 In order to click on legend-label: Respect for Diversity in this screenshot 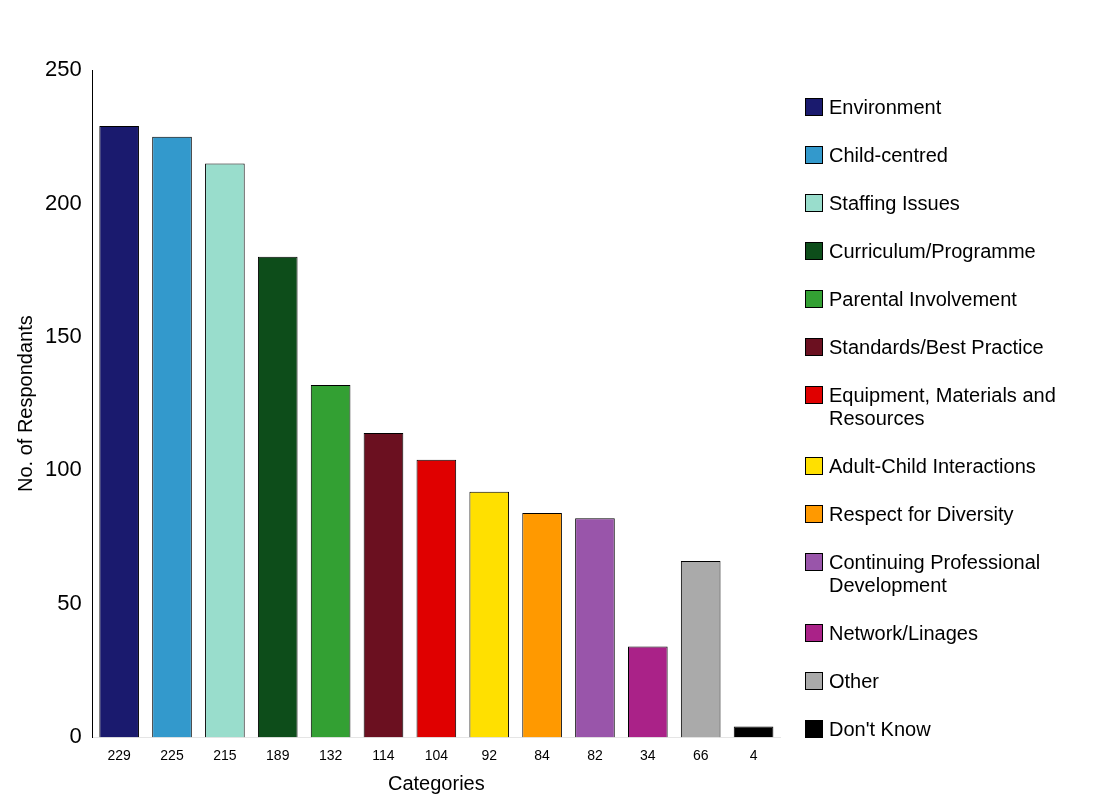, I will do `click(921, 514)`.